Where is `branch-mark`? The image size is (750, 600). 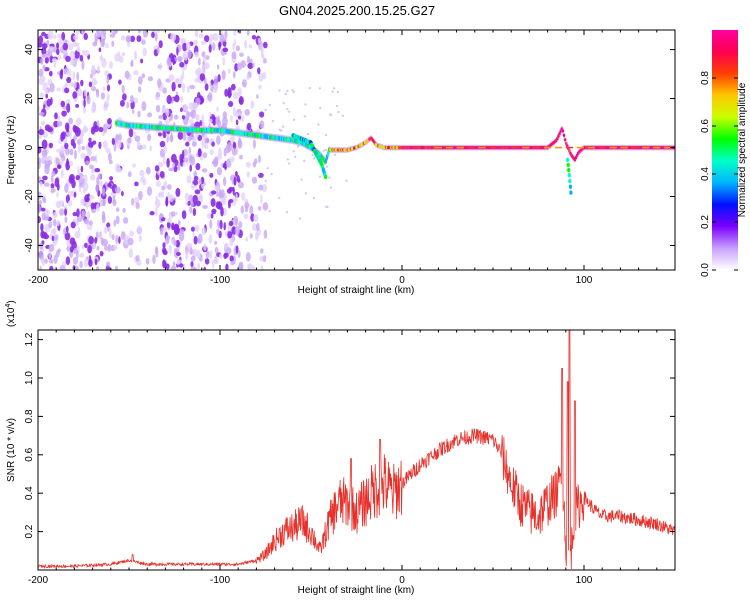 branch-mark is located at coordinates (569, 170).